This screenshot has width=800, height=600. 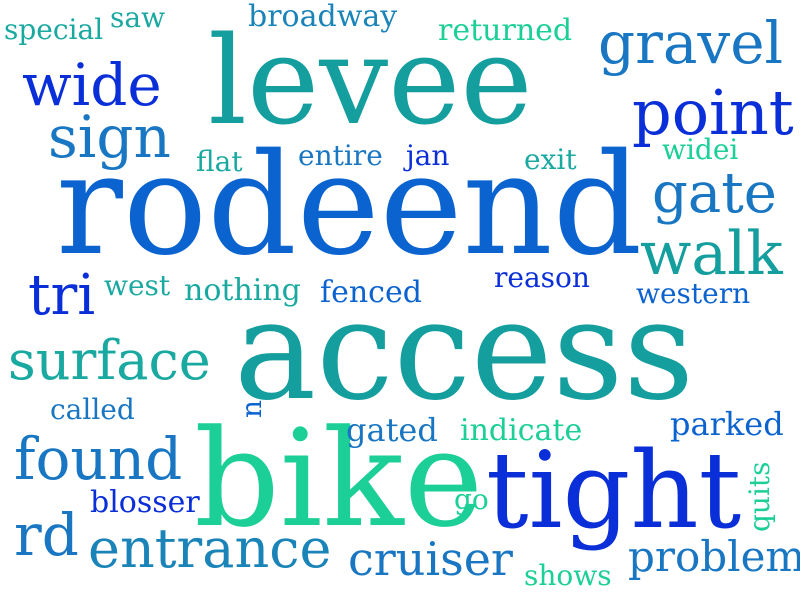 I want to click on word-reason: reason, so click(x=542, y=277).